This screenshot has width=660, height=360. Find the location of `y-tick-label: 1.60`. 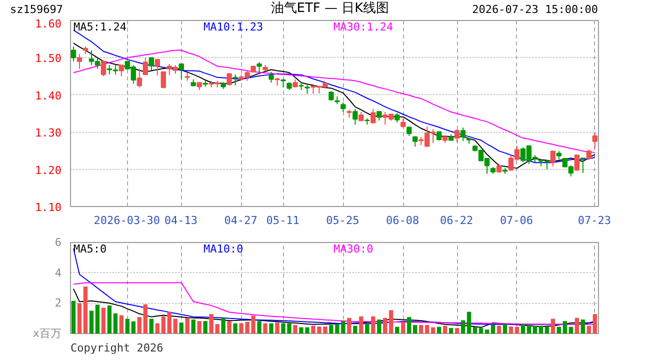

y-tick-label: 1.60 is located at coordinates (48, 24).